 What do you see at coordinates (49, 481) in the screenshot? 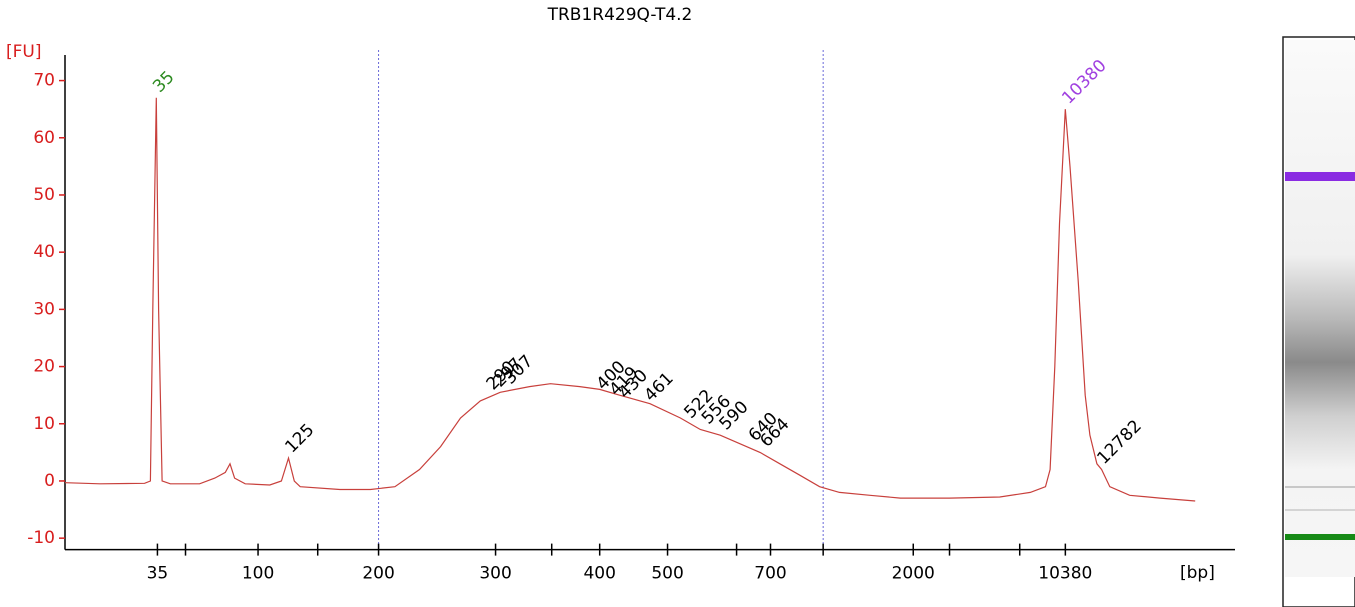
I see `y-tick-label: 0` at bounding box center [49, 481].